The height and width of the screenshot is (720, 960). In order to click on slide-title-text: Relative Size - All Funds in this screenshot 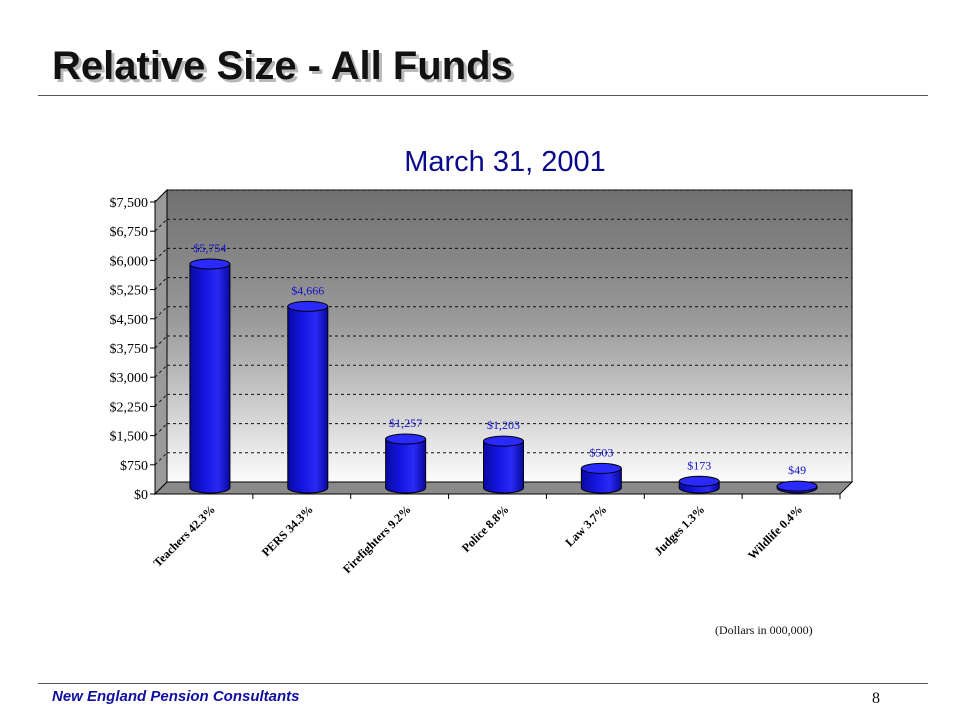, I will do `click(282, 66)`.